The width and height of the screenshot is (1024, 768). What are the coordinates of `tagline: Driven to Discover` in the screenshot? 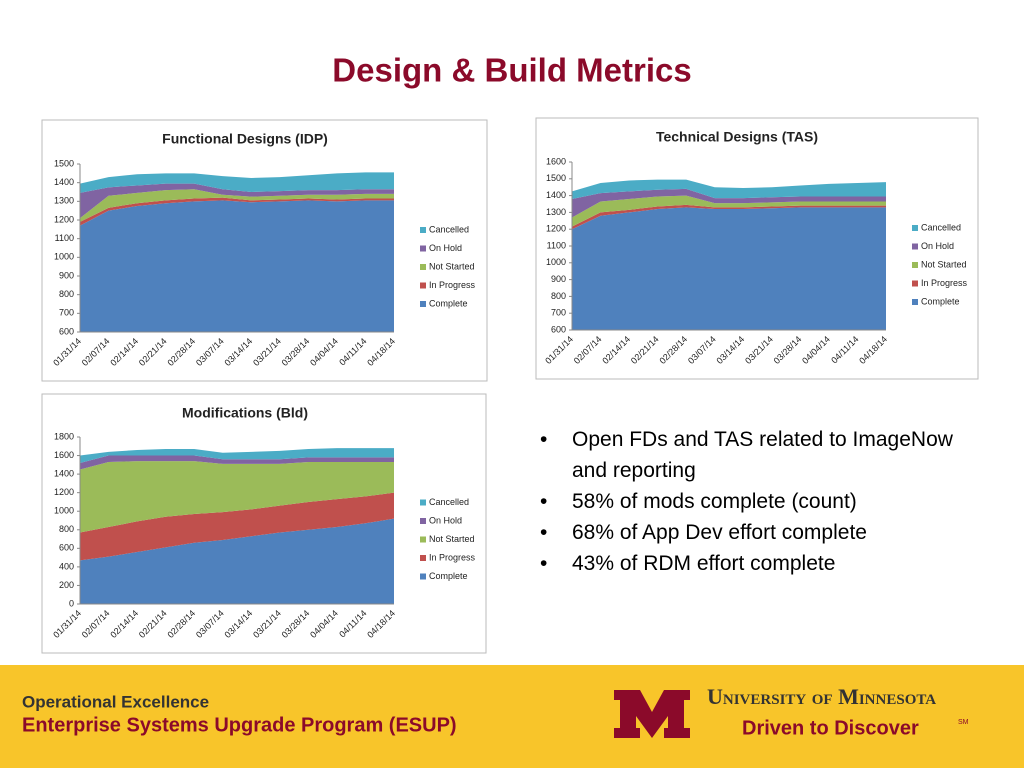 It's located at (830, 728).